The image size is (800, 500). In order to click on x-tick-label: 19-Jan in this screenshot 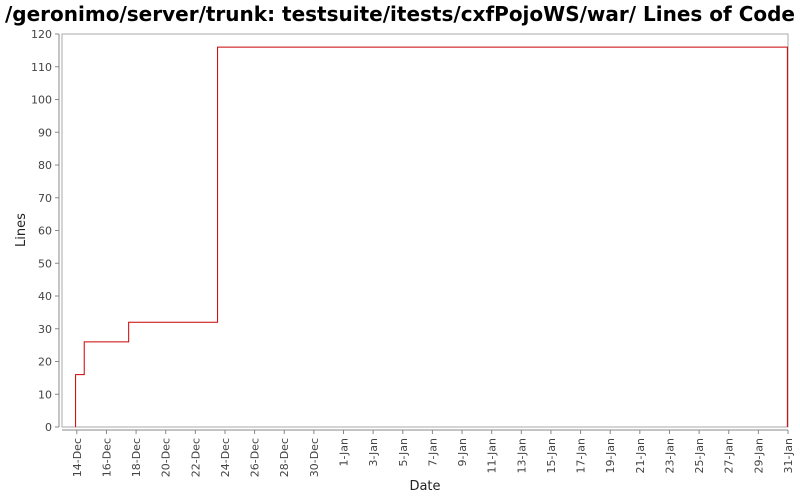, I will do `click(610, 456)`.